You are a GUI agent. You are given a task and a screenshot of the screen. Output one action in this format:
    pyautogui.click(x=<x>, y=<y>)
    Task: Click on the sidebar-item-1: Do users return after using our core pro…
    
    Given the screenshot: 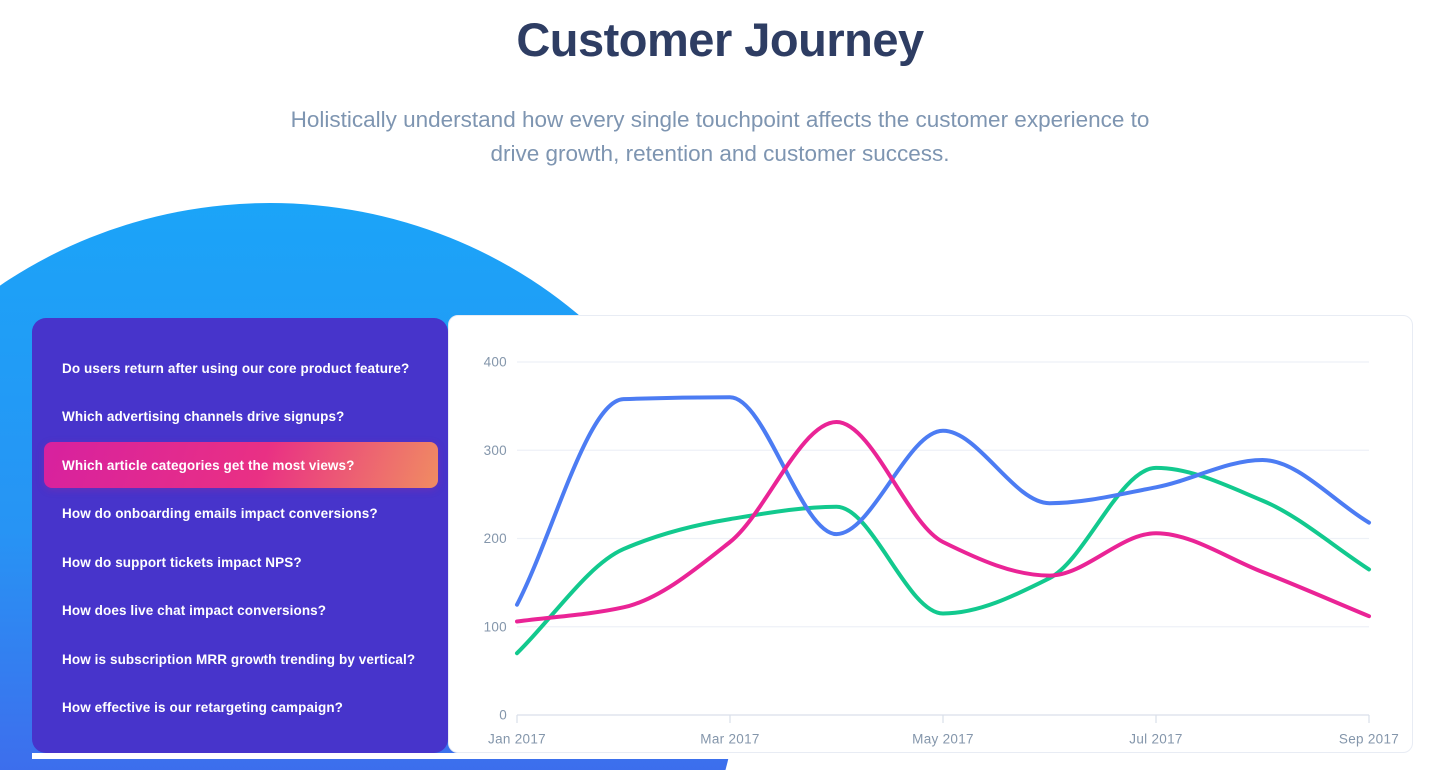 What is the action you would take?
    pyautogui.click(x=240, y=368)
    